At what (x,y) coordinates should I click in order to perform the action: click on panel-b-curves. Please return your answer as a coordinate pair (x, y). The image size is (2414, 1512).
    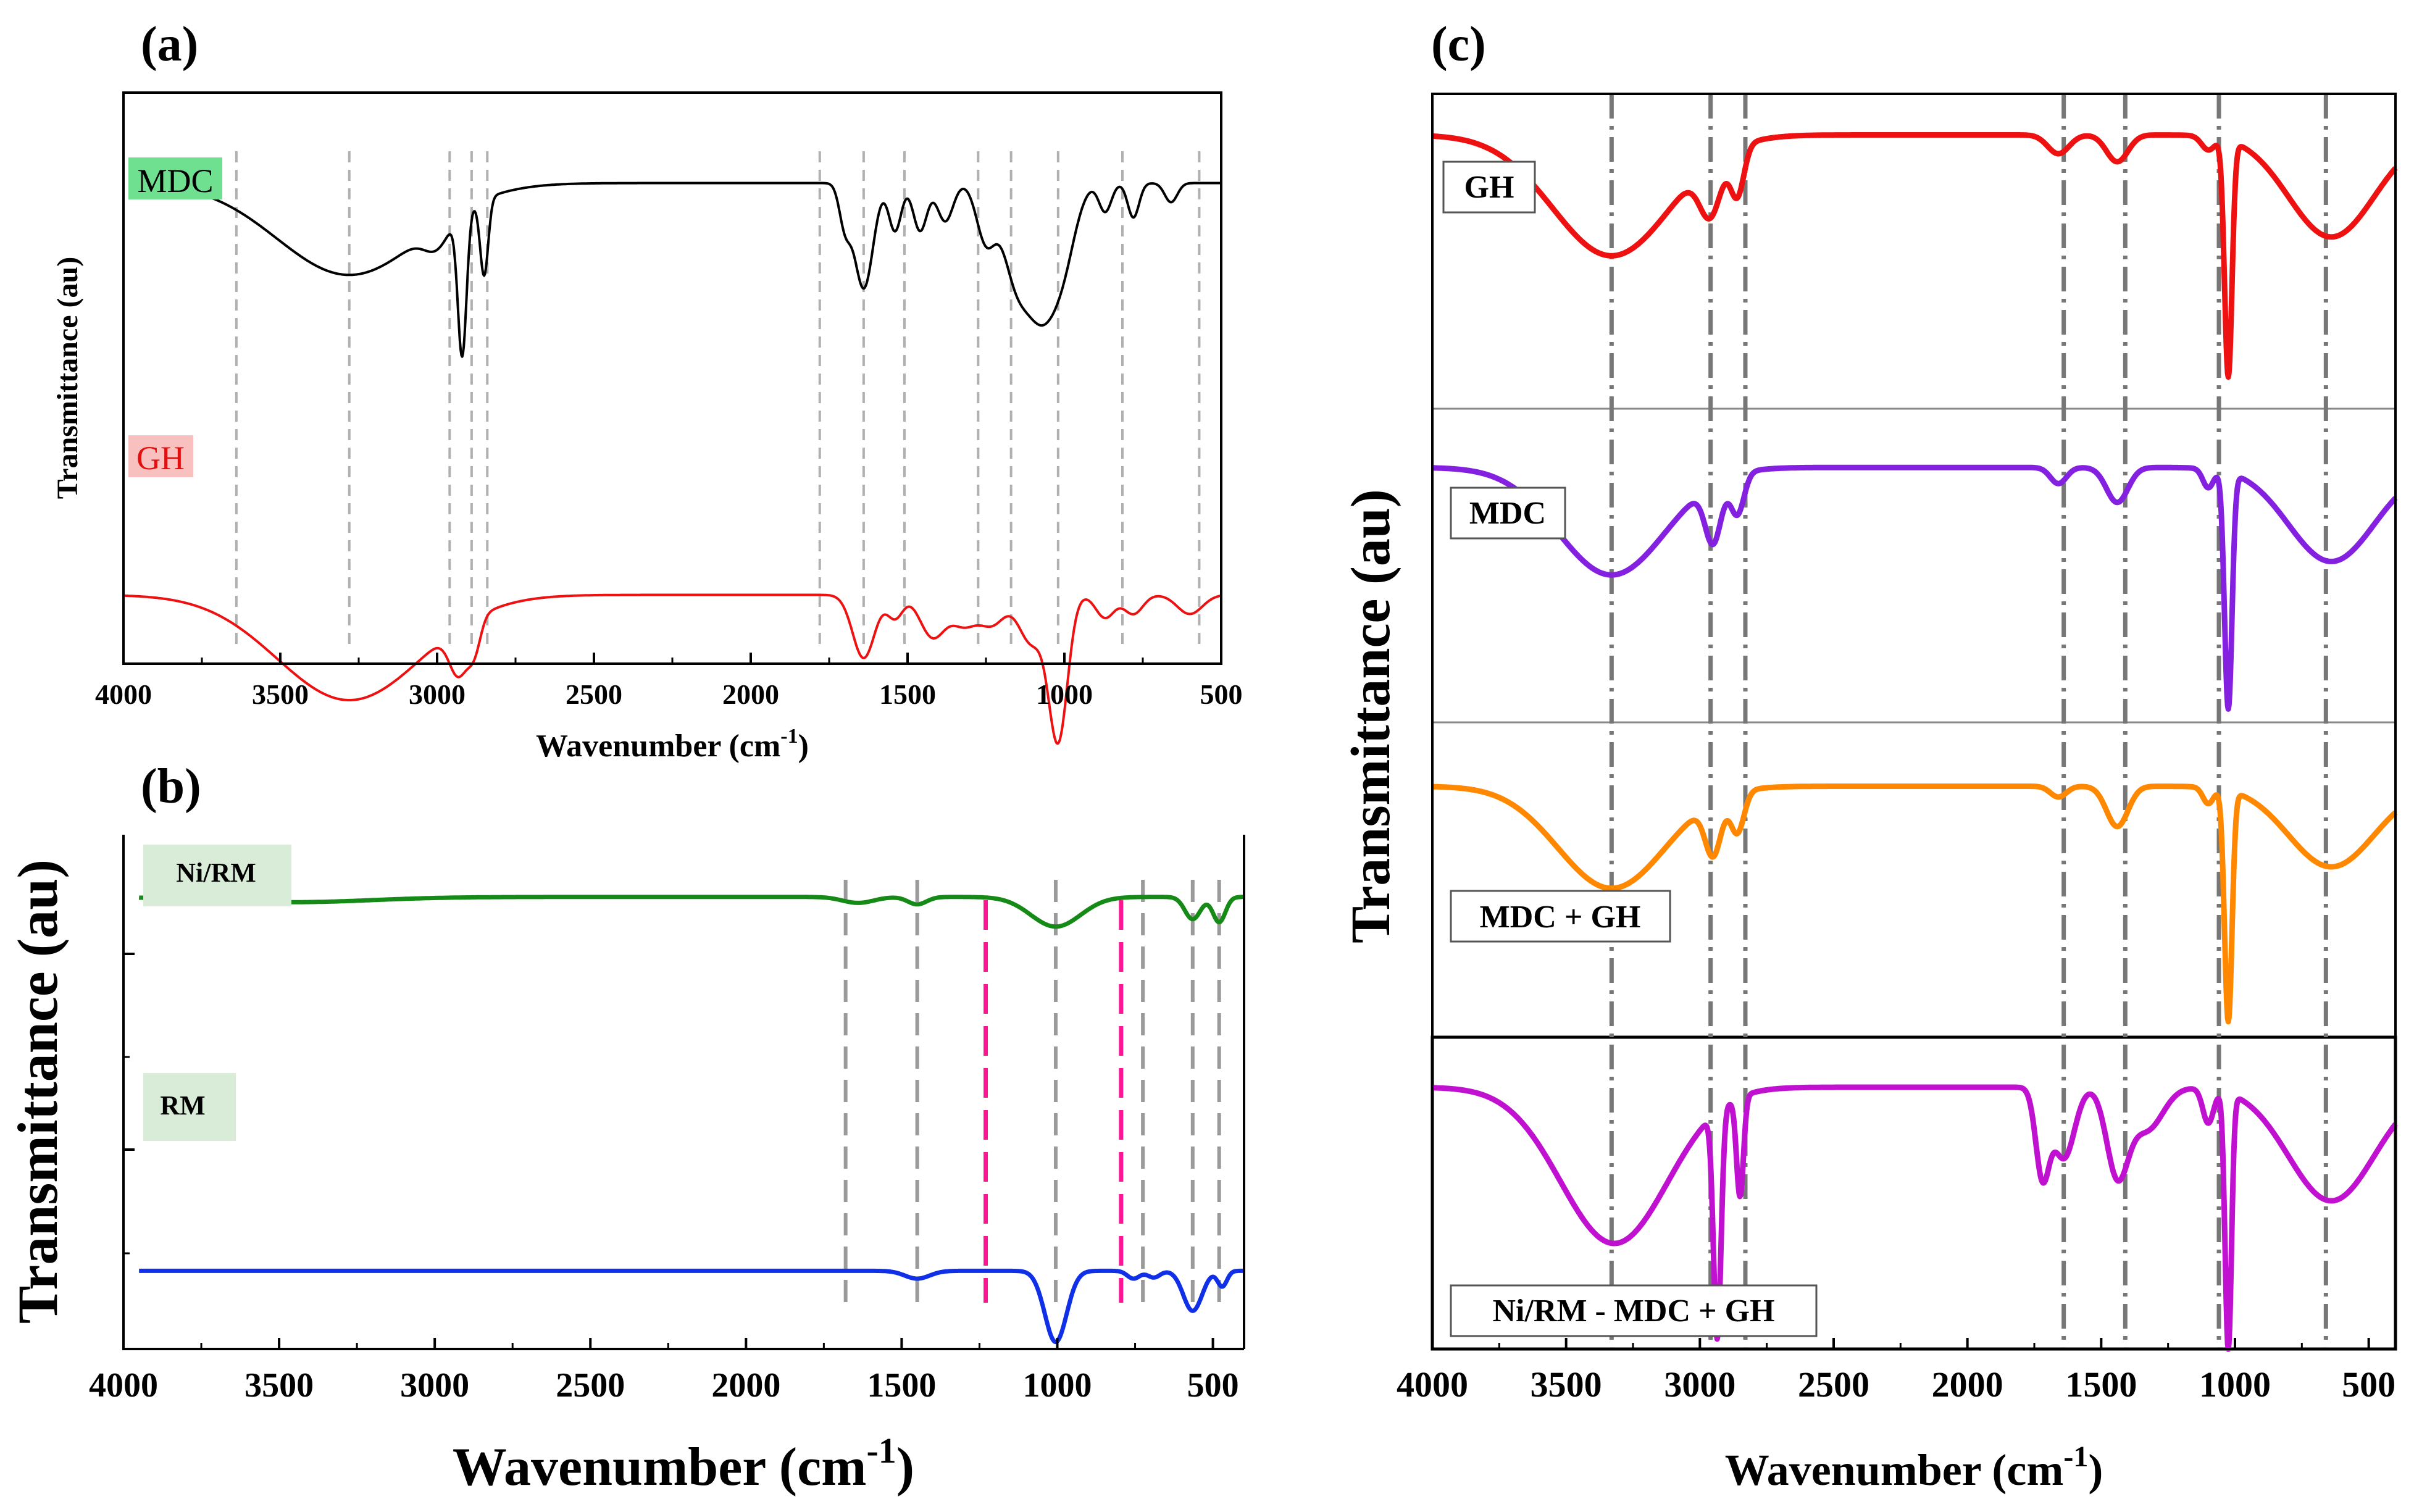
    Looking at the image, I should click on (691, 1120).